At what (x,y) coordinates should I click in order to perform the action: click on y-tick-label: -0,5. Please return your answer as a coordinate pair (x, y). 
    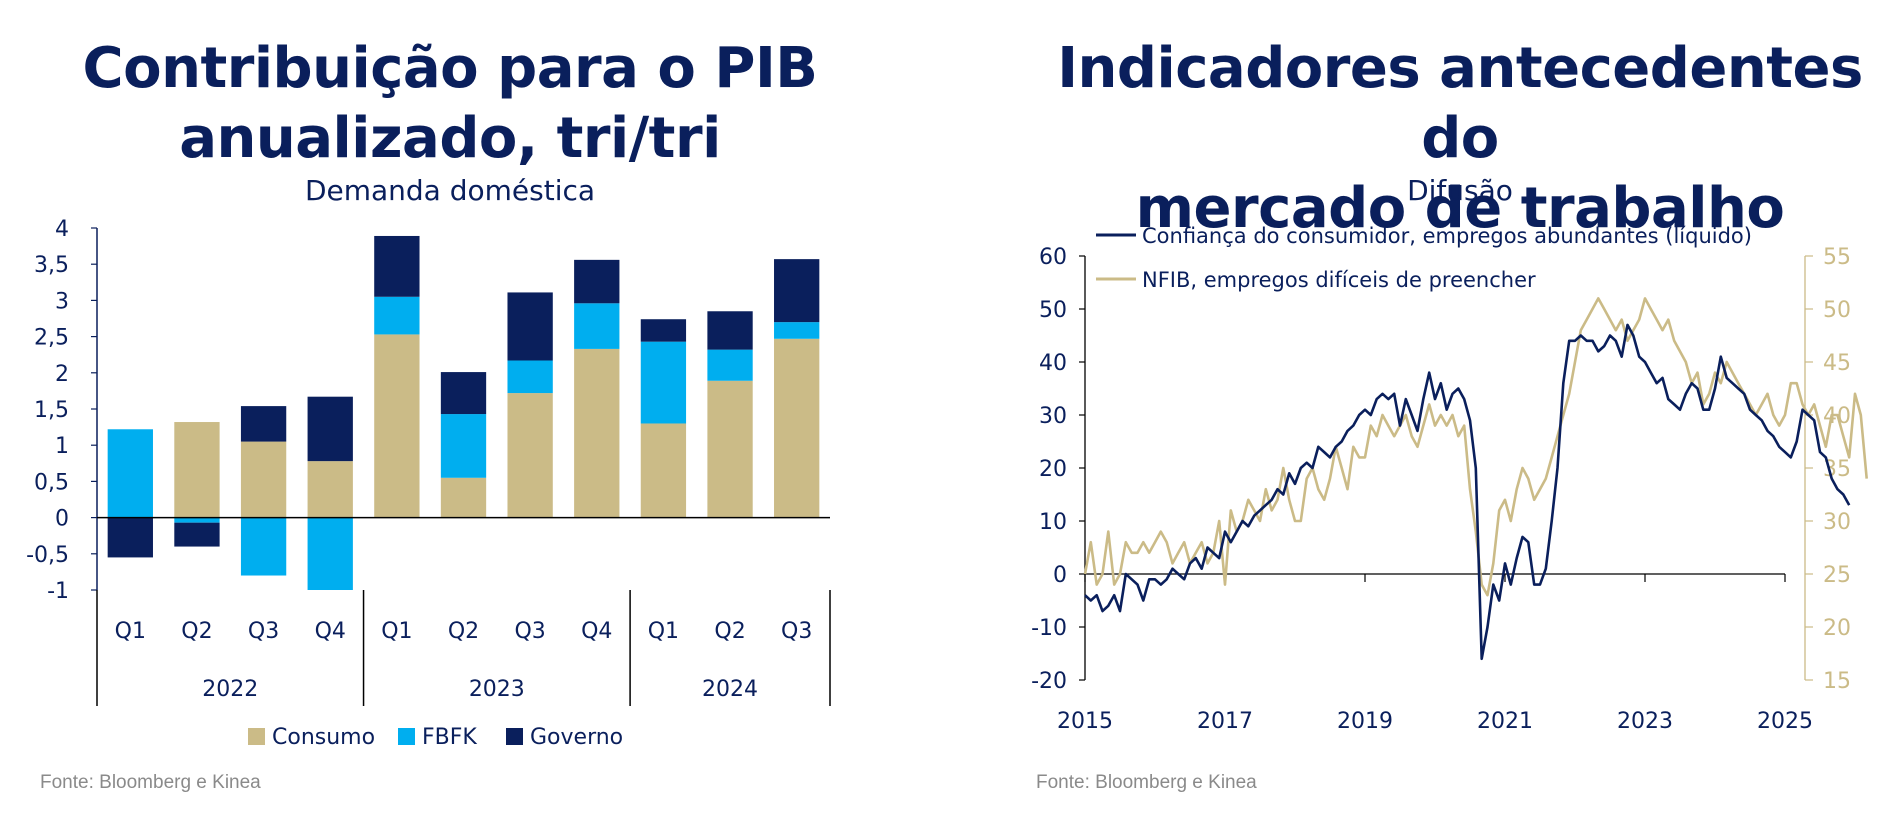
    Looking at the image, I should click on (47, 555).